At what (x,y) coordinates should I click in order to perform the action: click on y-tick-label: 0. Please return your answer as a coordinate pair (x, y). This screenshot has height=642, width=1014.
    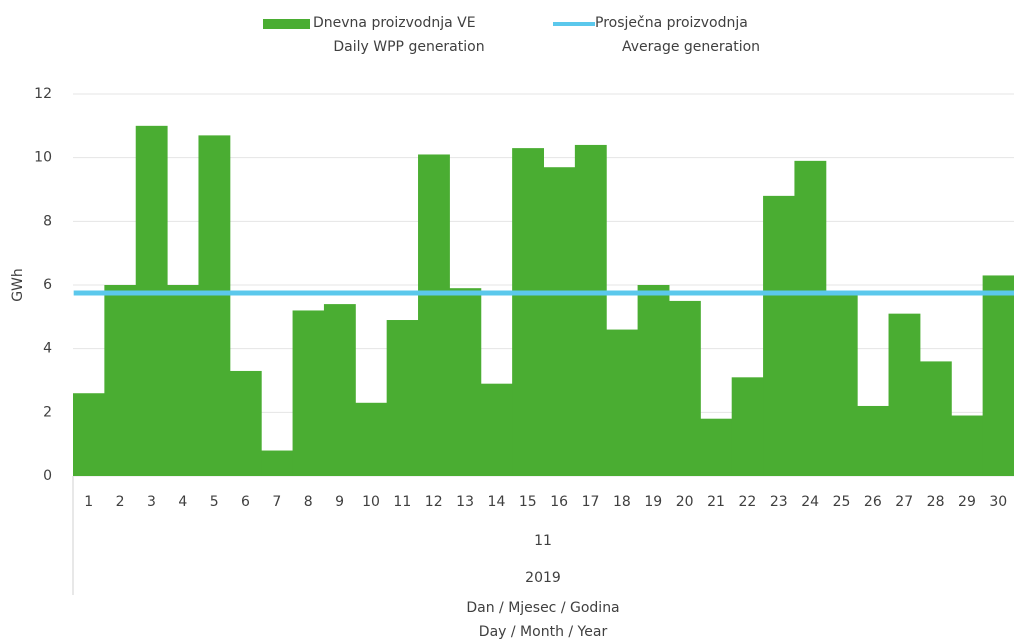
    Looking at the image, I should click on (47, 476).